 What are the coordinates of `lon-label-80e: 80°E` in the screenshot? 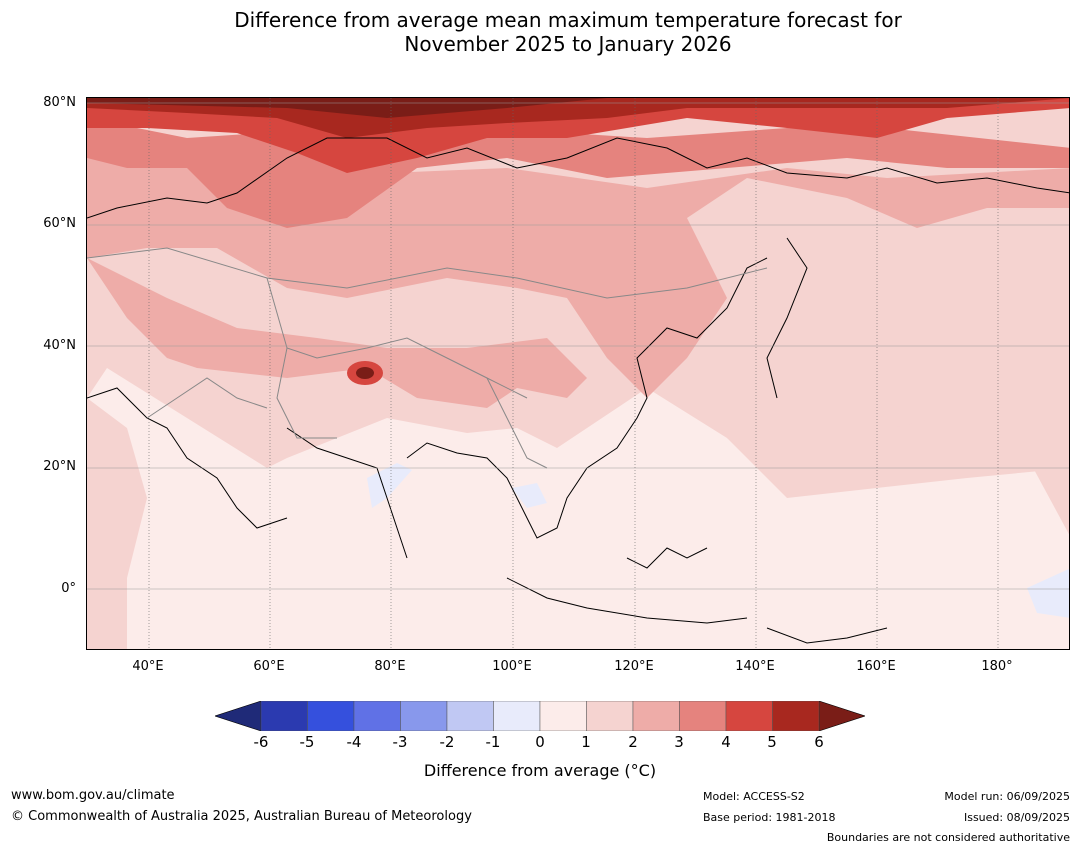 It's located at (390, 666).